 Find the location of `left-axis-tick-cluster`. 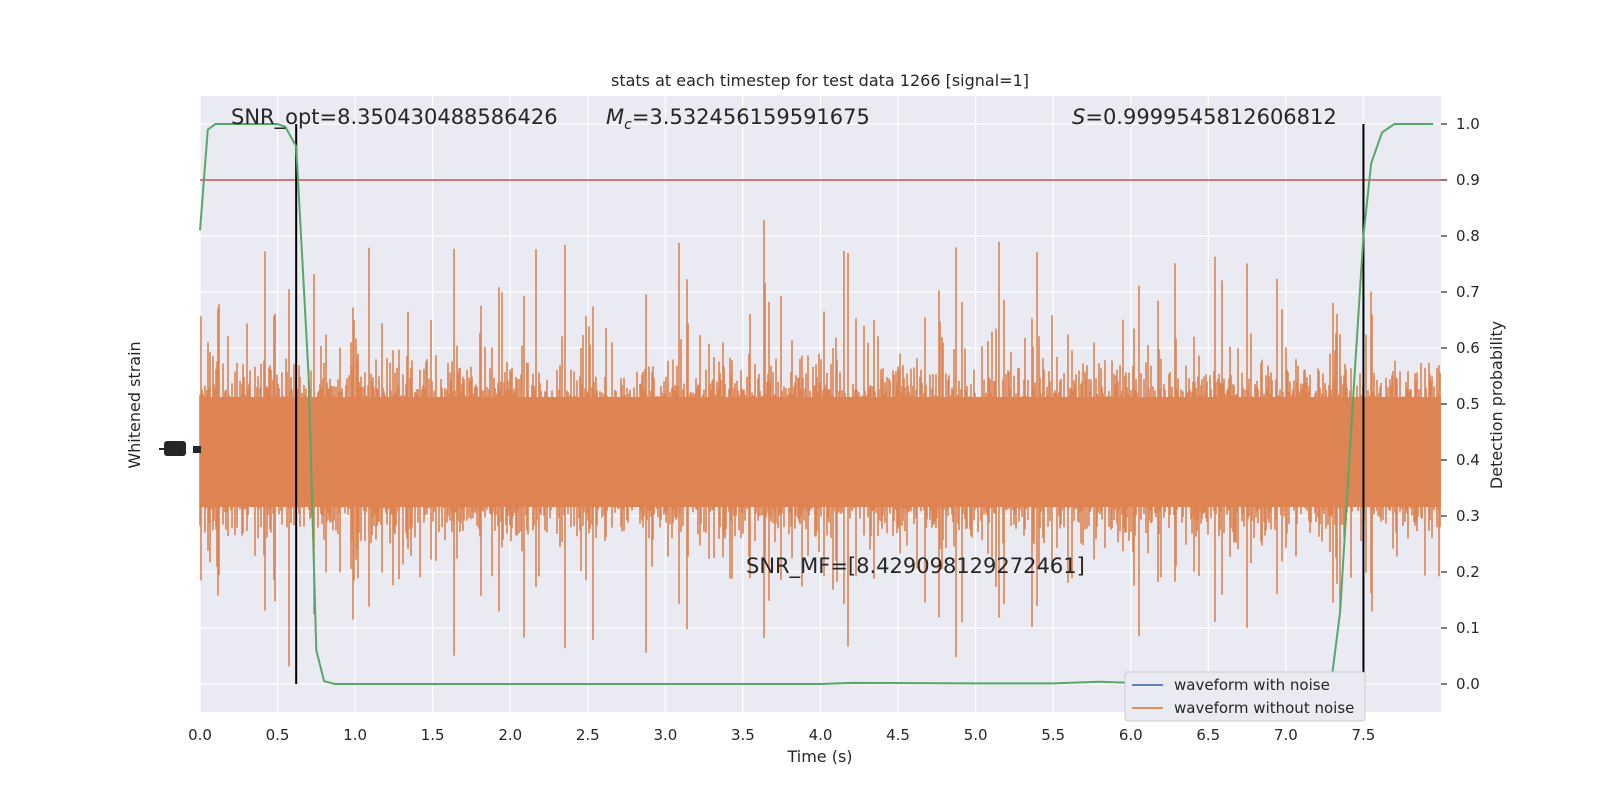

left-axis-tick-cluster is located at coordinates (180, 448).